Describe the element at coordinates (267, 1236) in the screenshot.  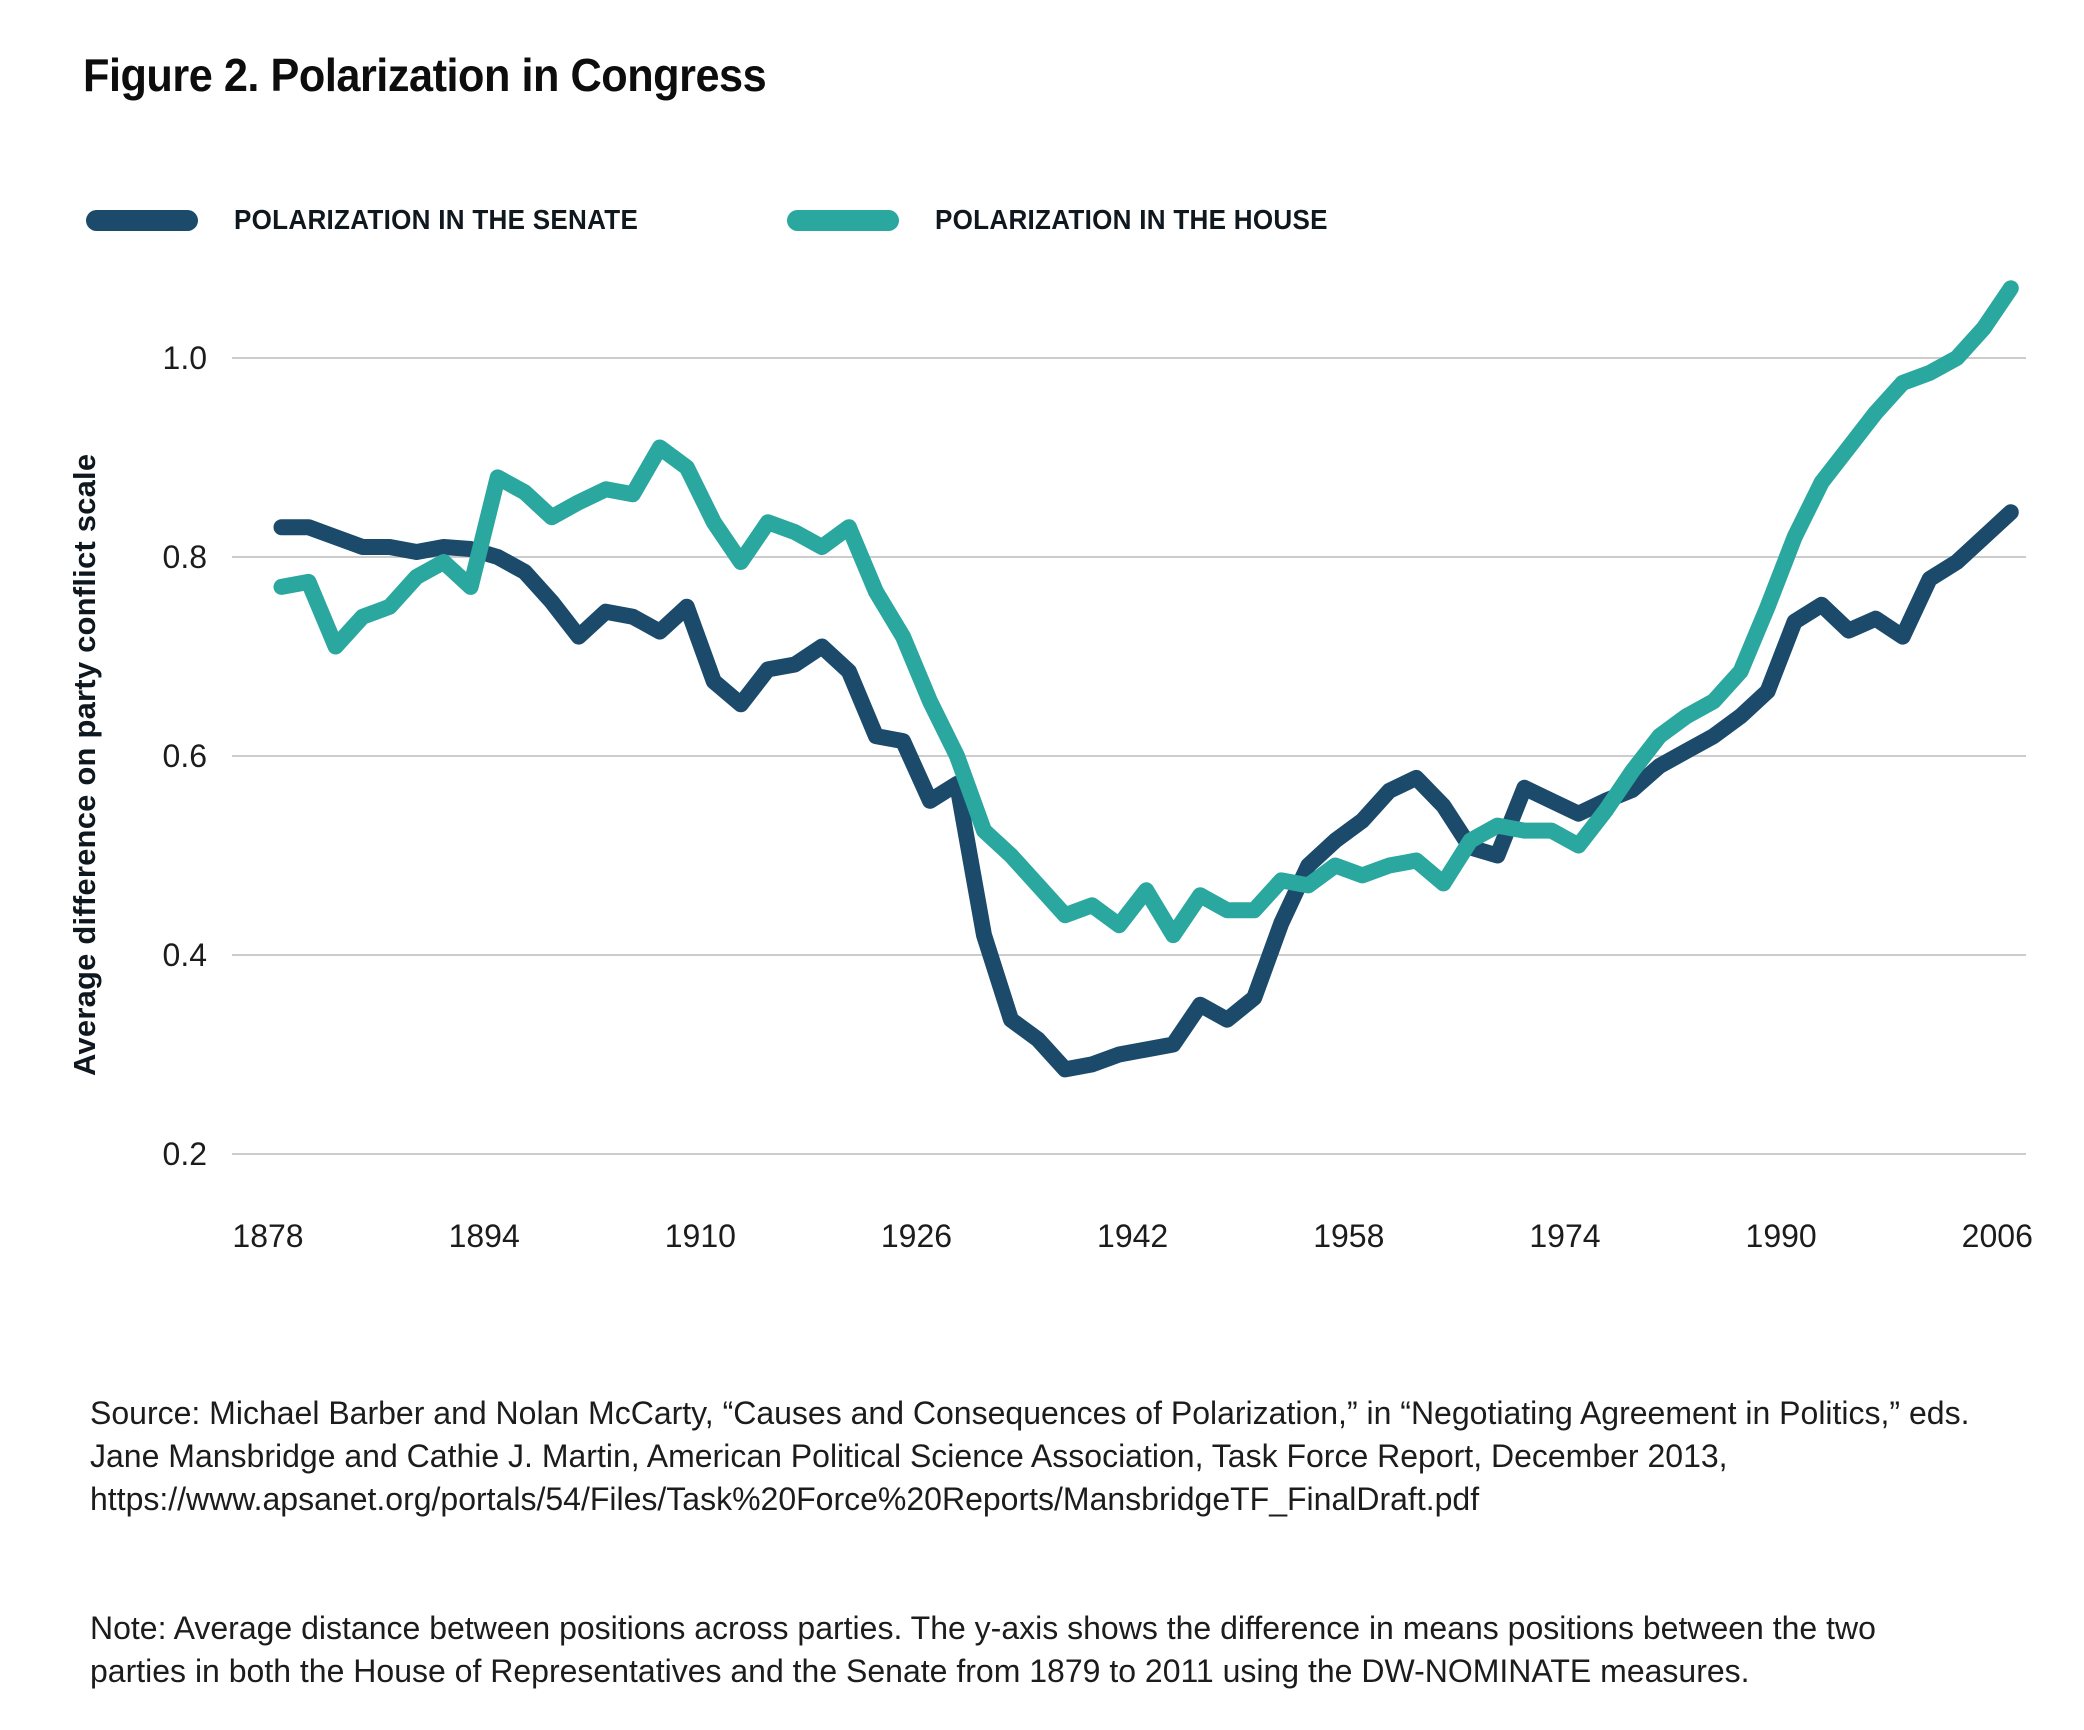
I see `svg-text: 1878` at that location.